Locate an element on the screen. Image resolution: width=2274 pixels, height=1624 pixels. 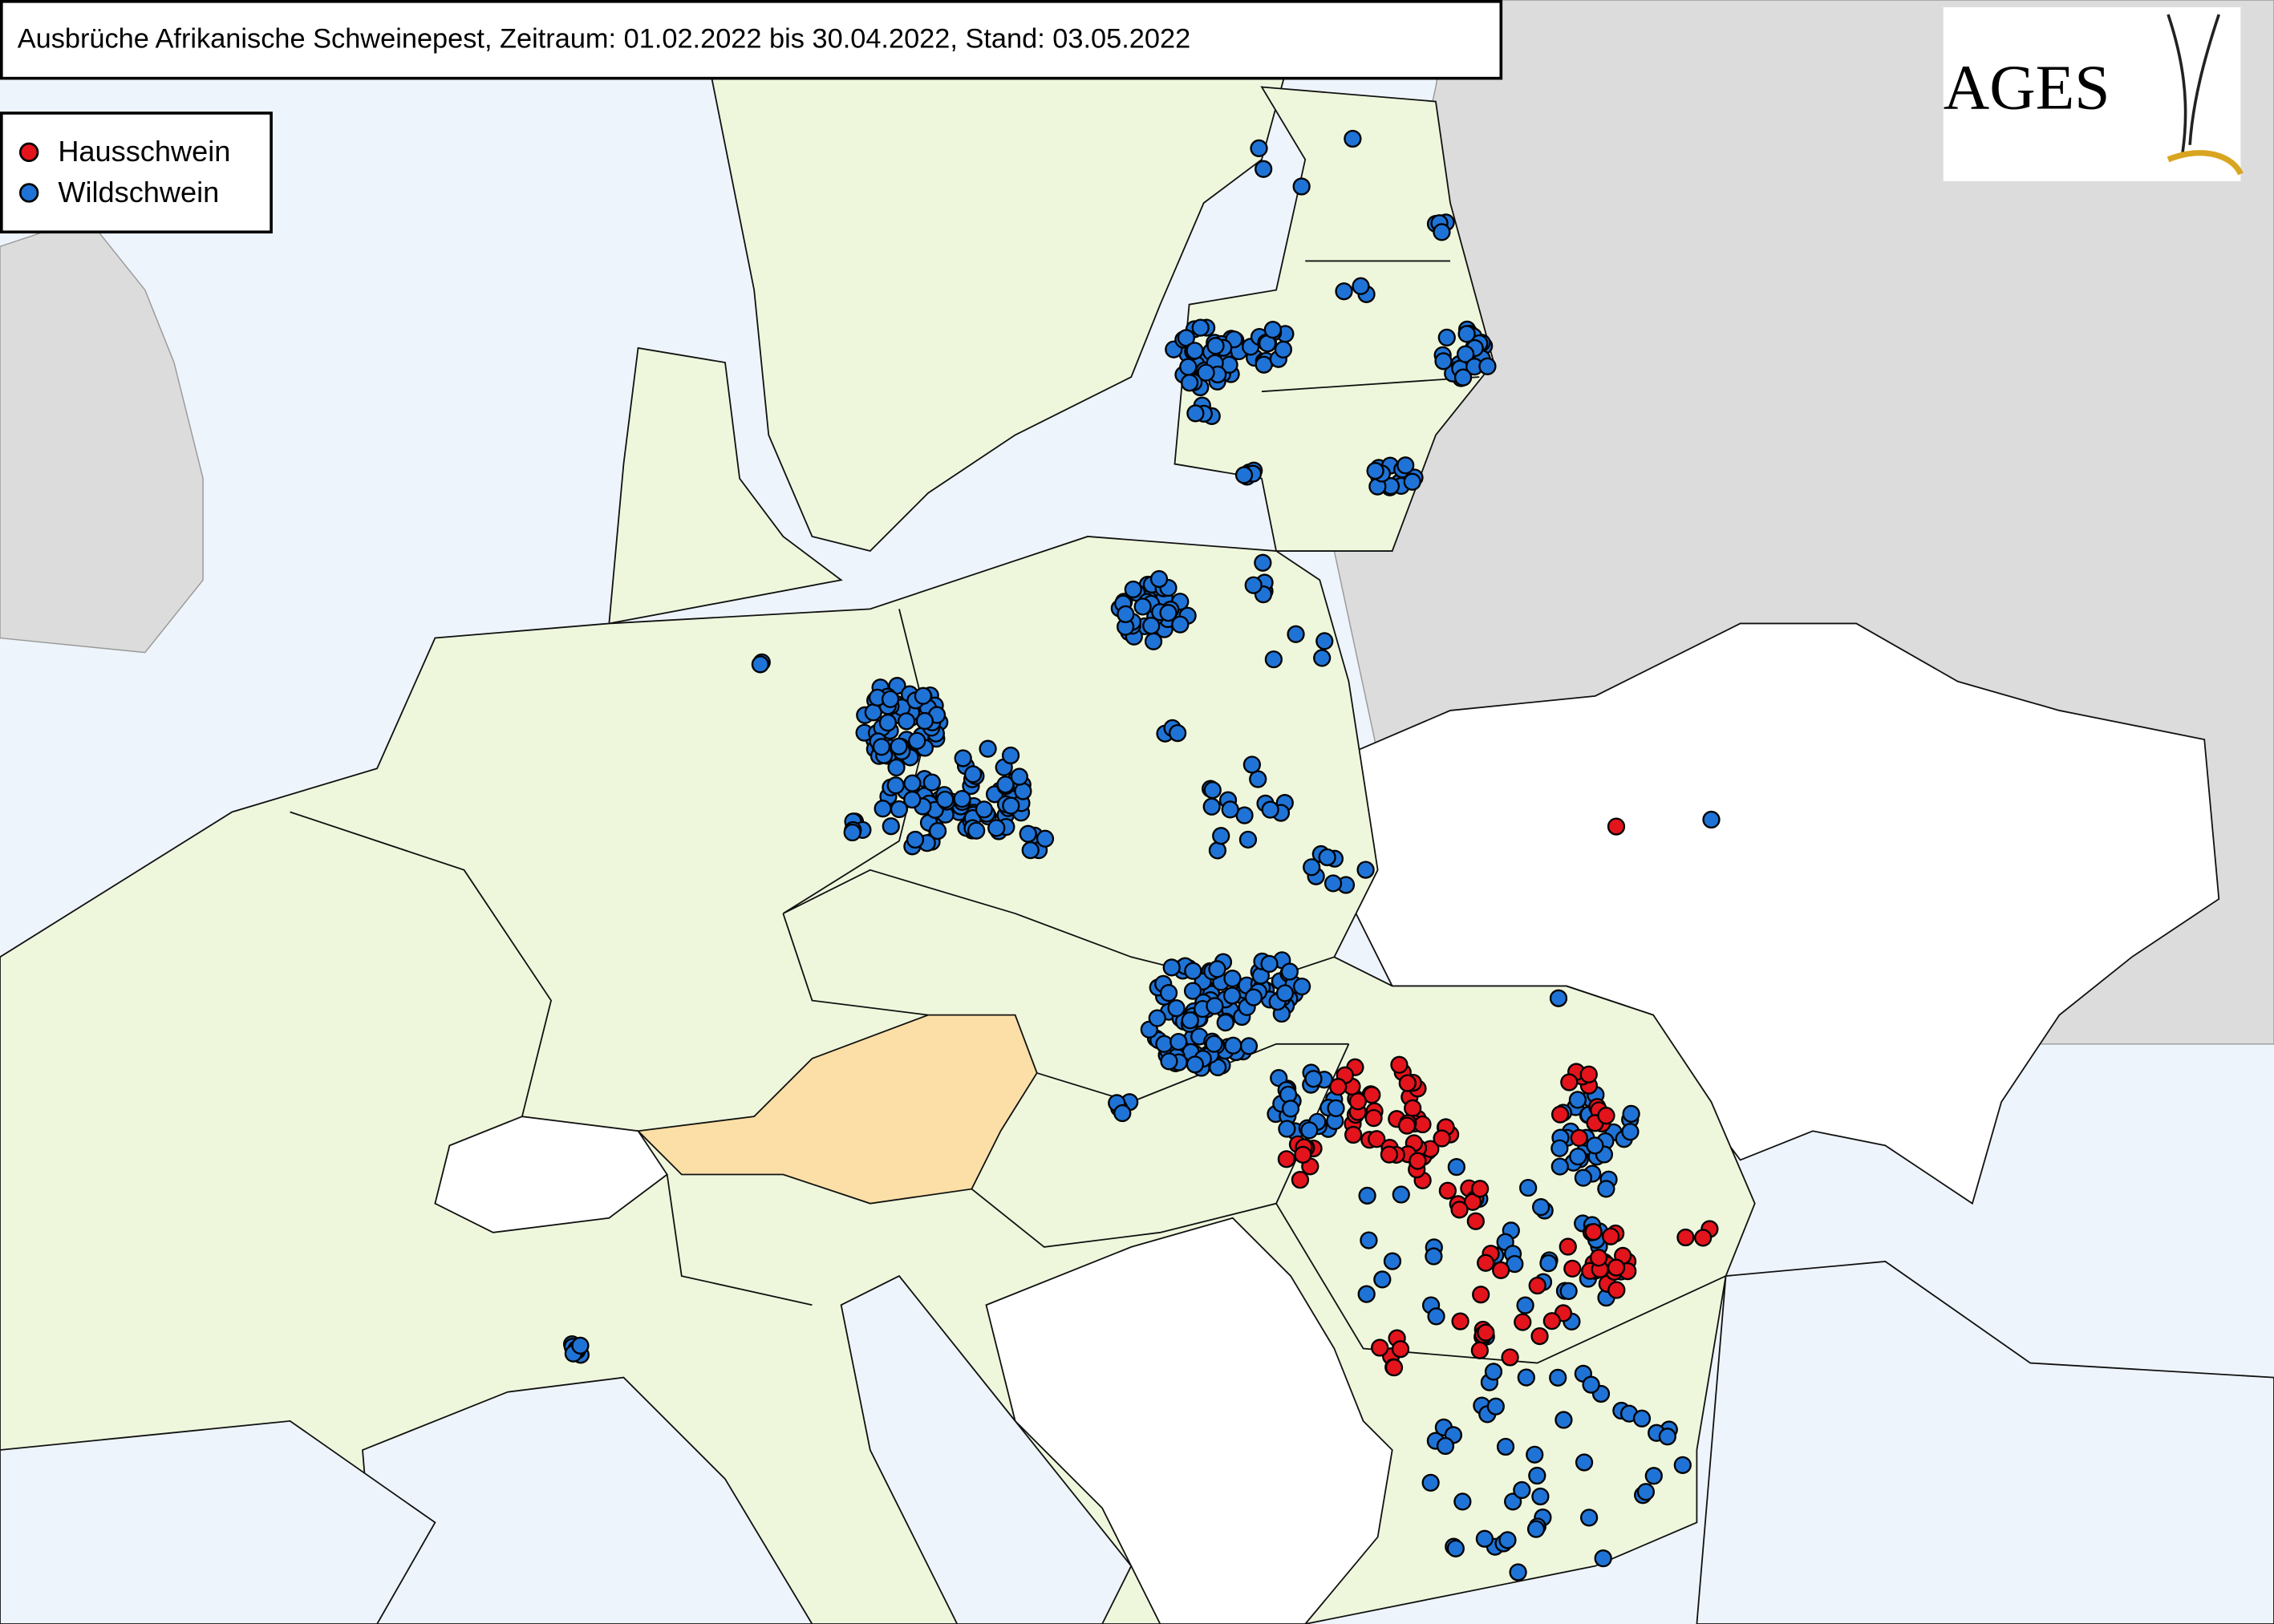
uk is located at coordinates (102, 435).